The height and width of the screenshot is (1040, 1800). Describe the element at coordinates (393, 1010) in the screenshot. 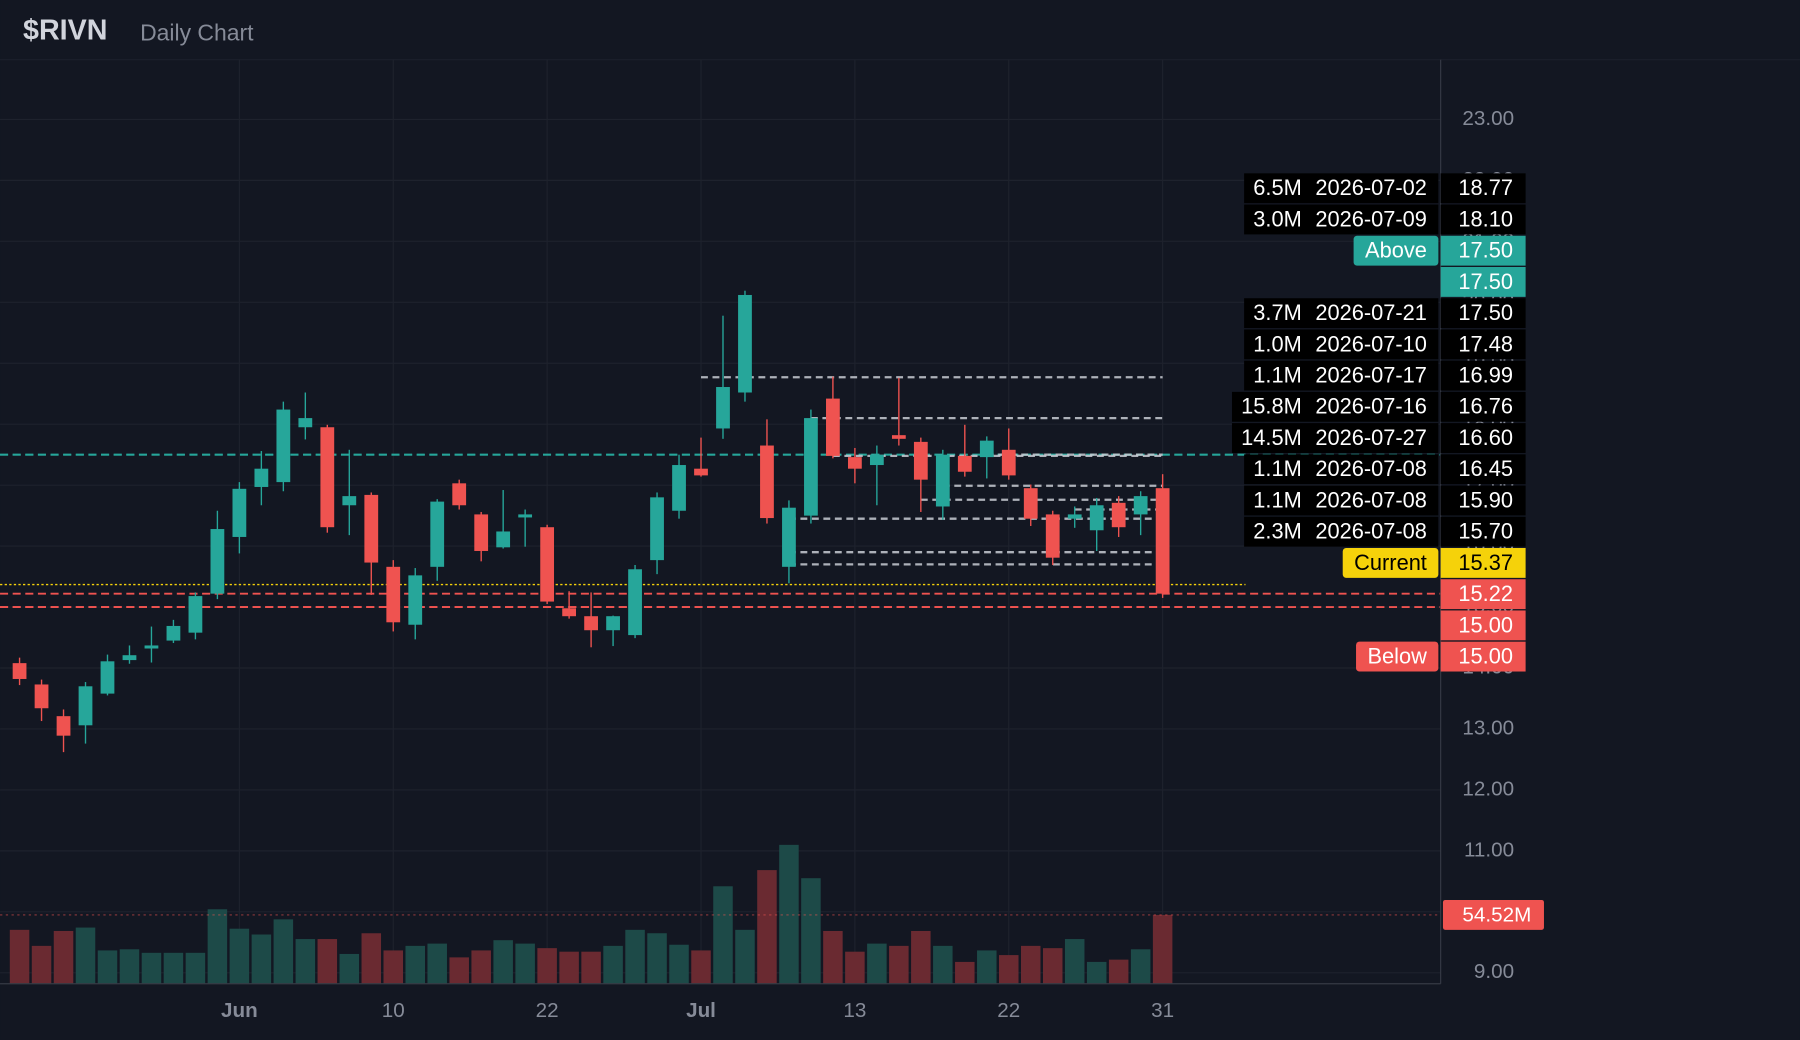

I see `x-tick-label: 10` at that location.